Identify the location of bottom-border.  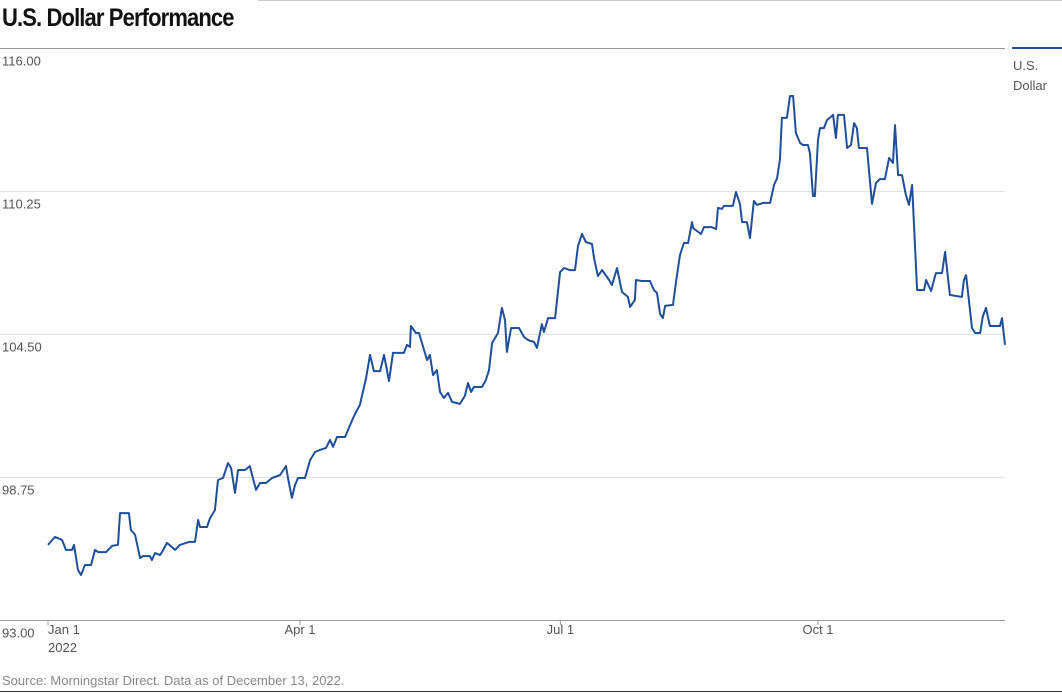
(531, 691).